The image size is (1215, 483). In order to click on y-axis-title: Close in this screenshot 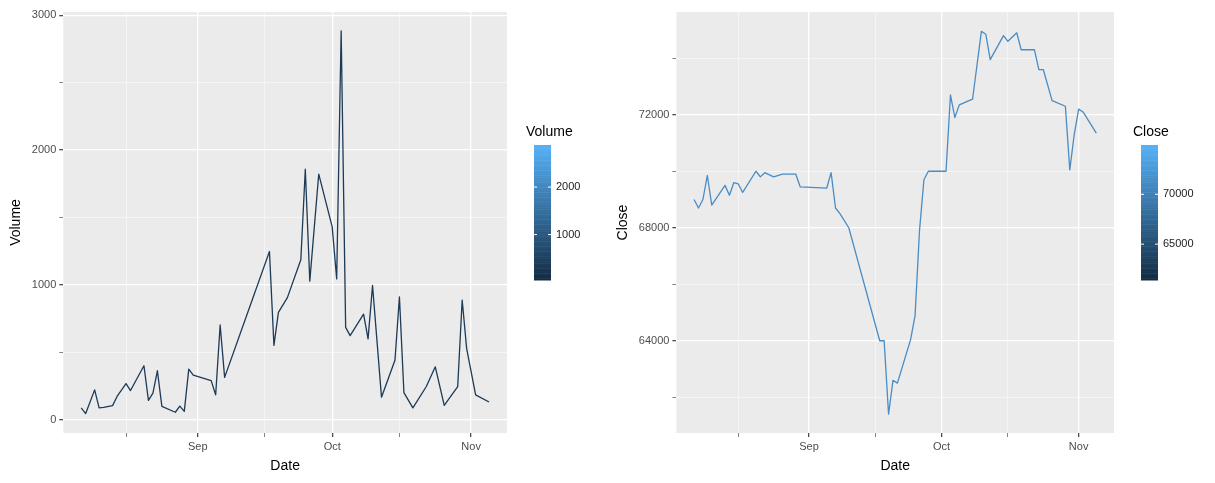, I will do `click(1151, 130)`.